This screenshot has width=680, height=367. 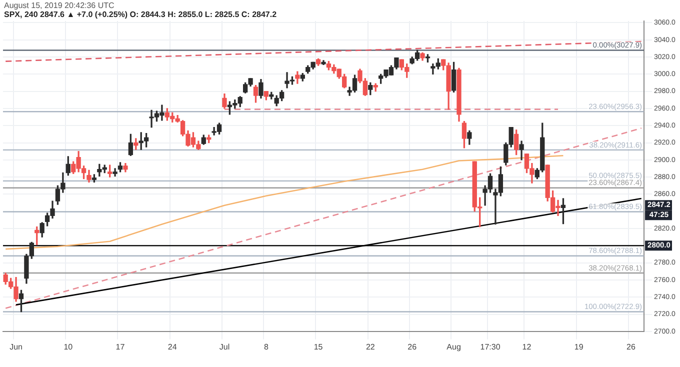 I want to click on x-tick-label: Jun, so click(x=16, y=347).